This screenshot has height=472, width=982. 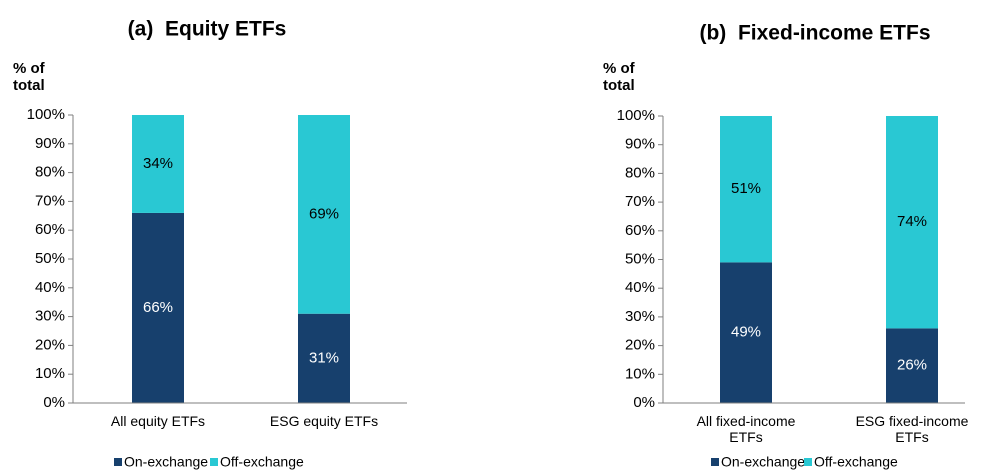 I want to click on value-label: 51%, so click(x=746, y=188).